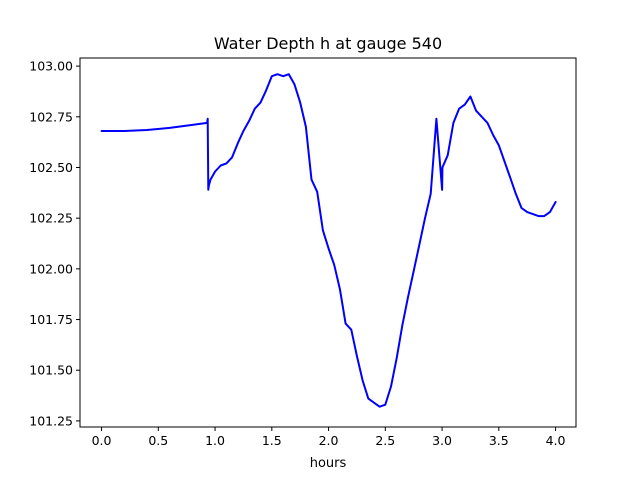 The width and height of the screenshot is (640, 485). Describe the element at coordinates (51, 116) in the screenshot. I see `y-tick-label: 102.75` at that location.